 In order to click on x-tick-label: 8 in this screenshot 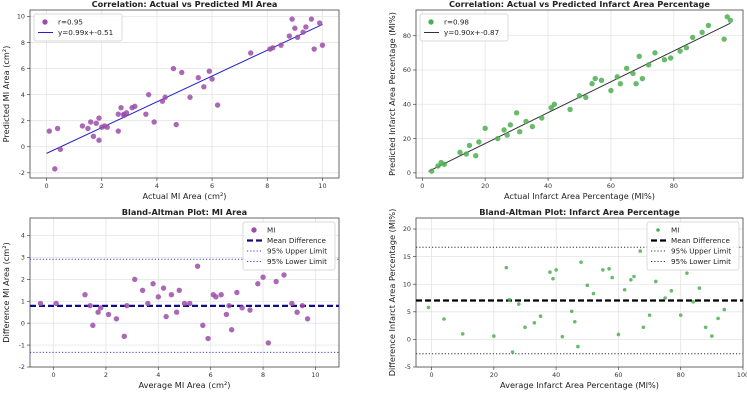, I will do `click(267, 186)`.